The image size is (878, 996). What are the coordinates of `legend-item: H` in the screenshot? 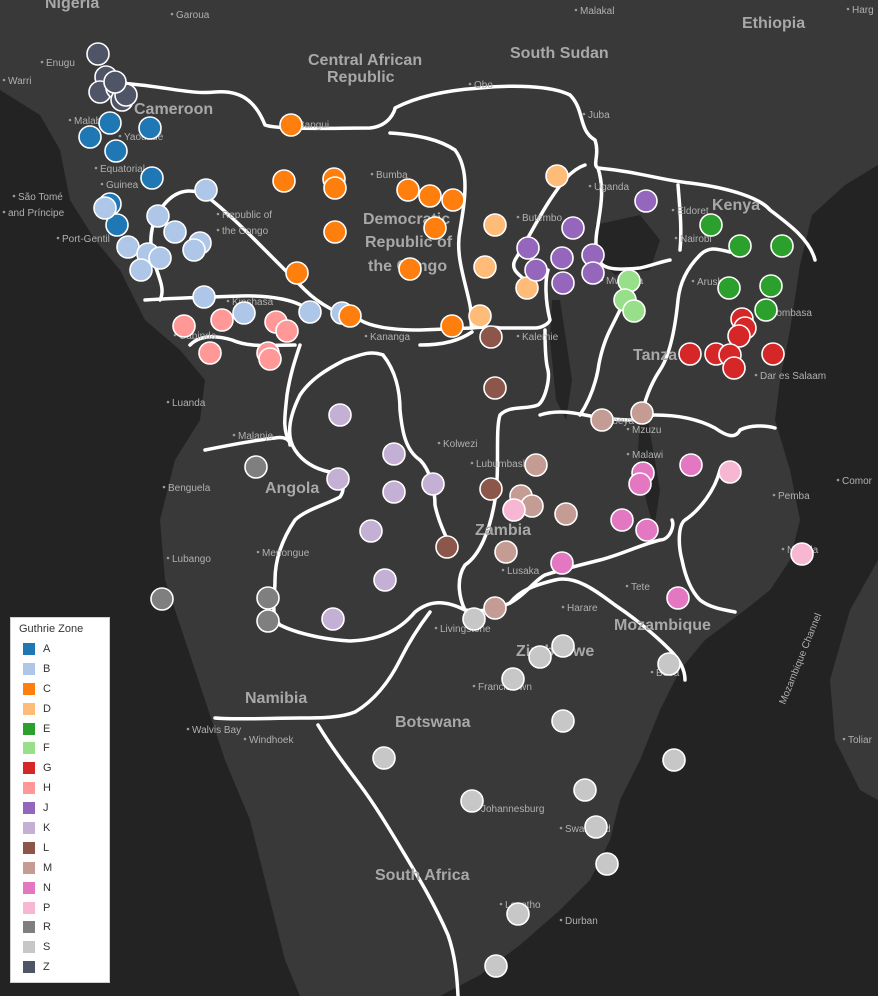 It's located at (60, 788).